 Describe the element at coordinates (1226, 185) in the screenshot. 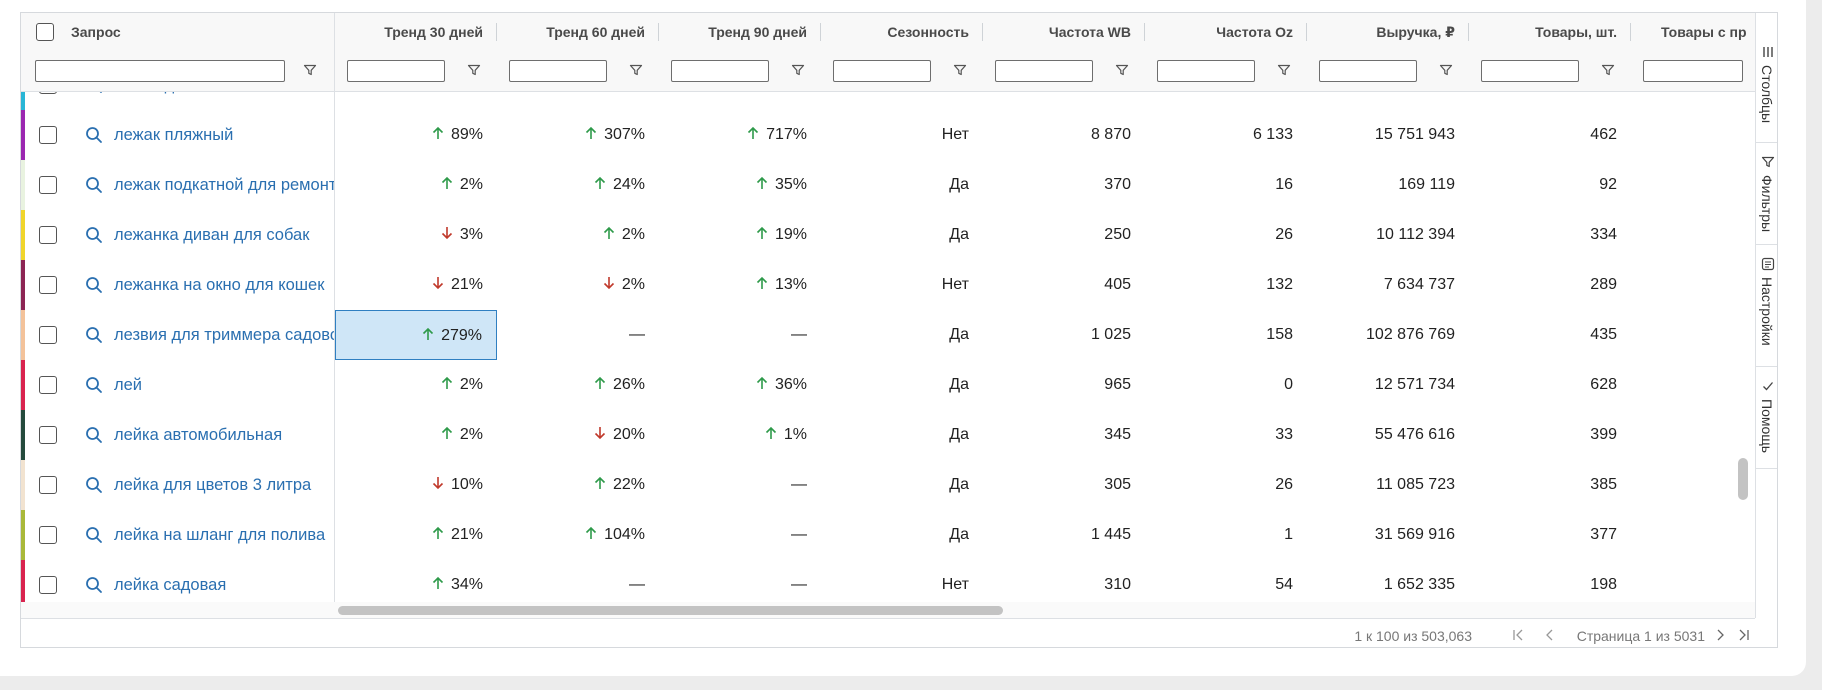

I see `cell-freq-oz: 16` at that location.